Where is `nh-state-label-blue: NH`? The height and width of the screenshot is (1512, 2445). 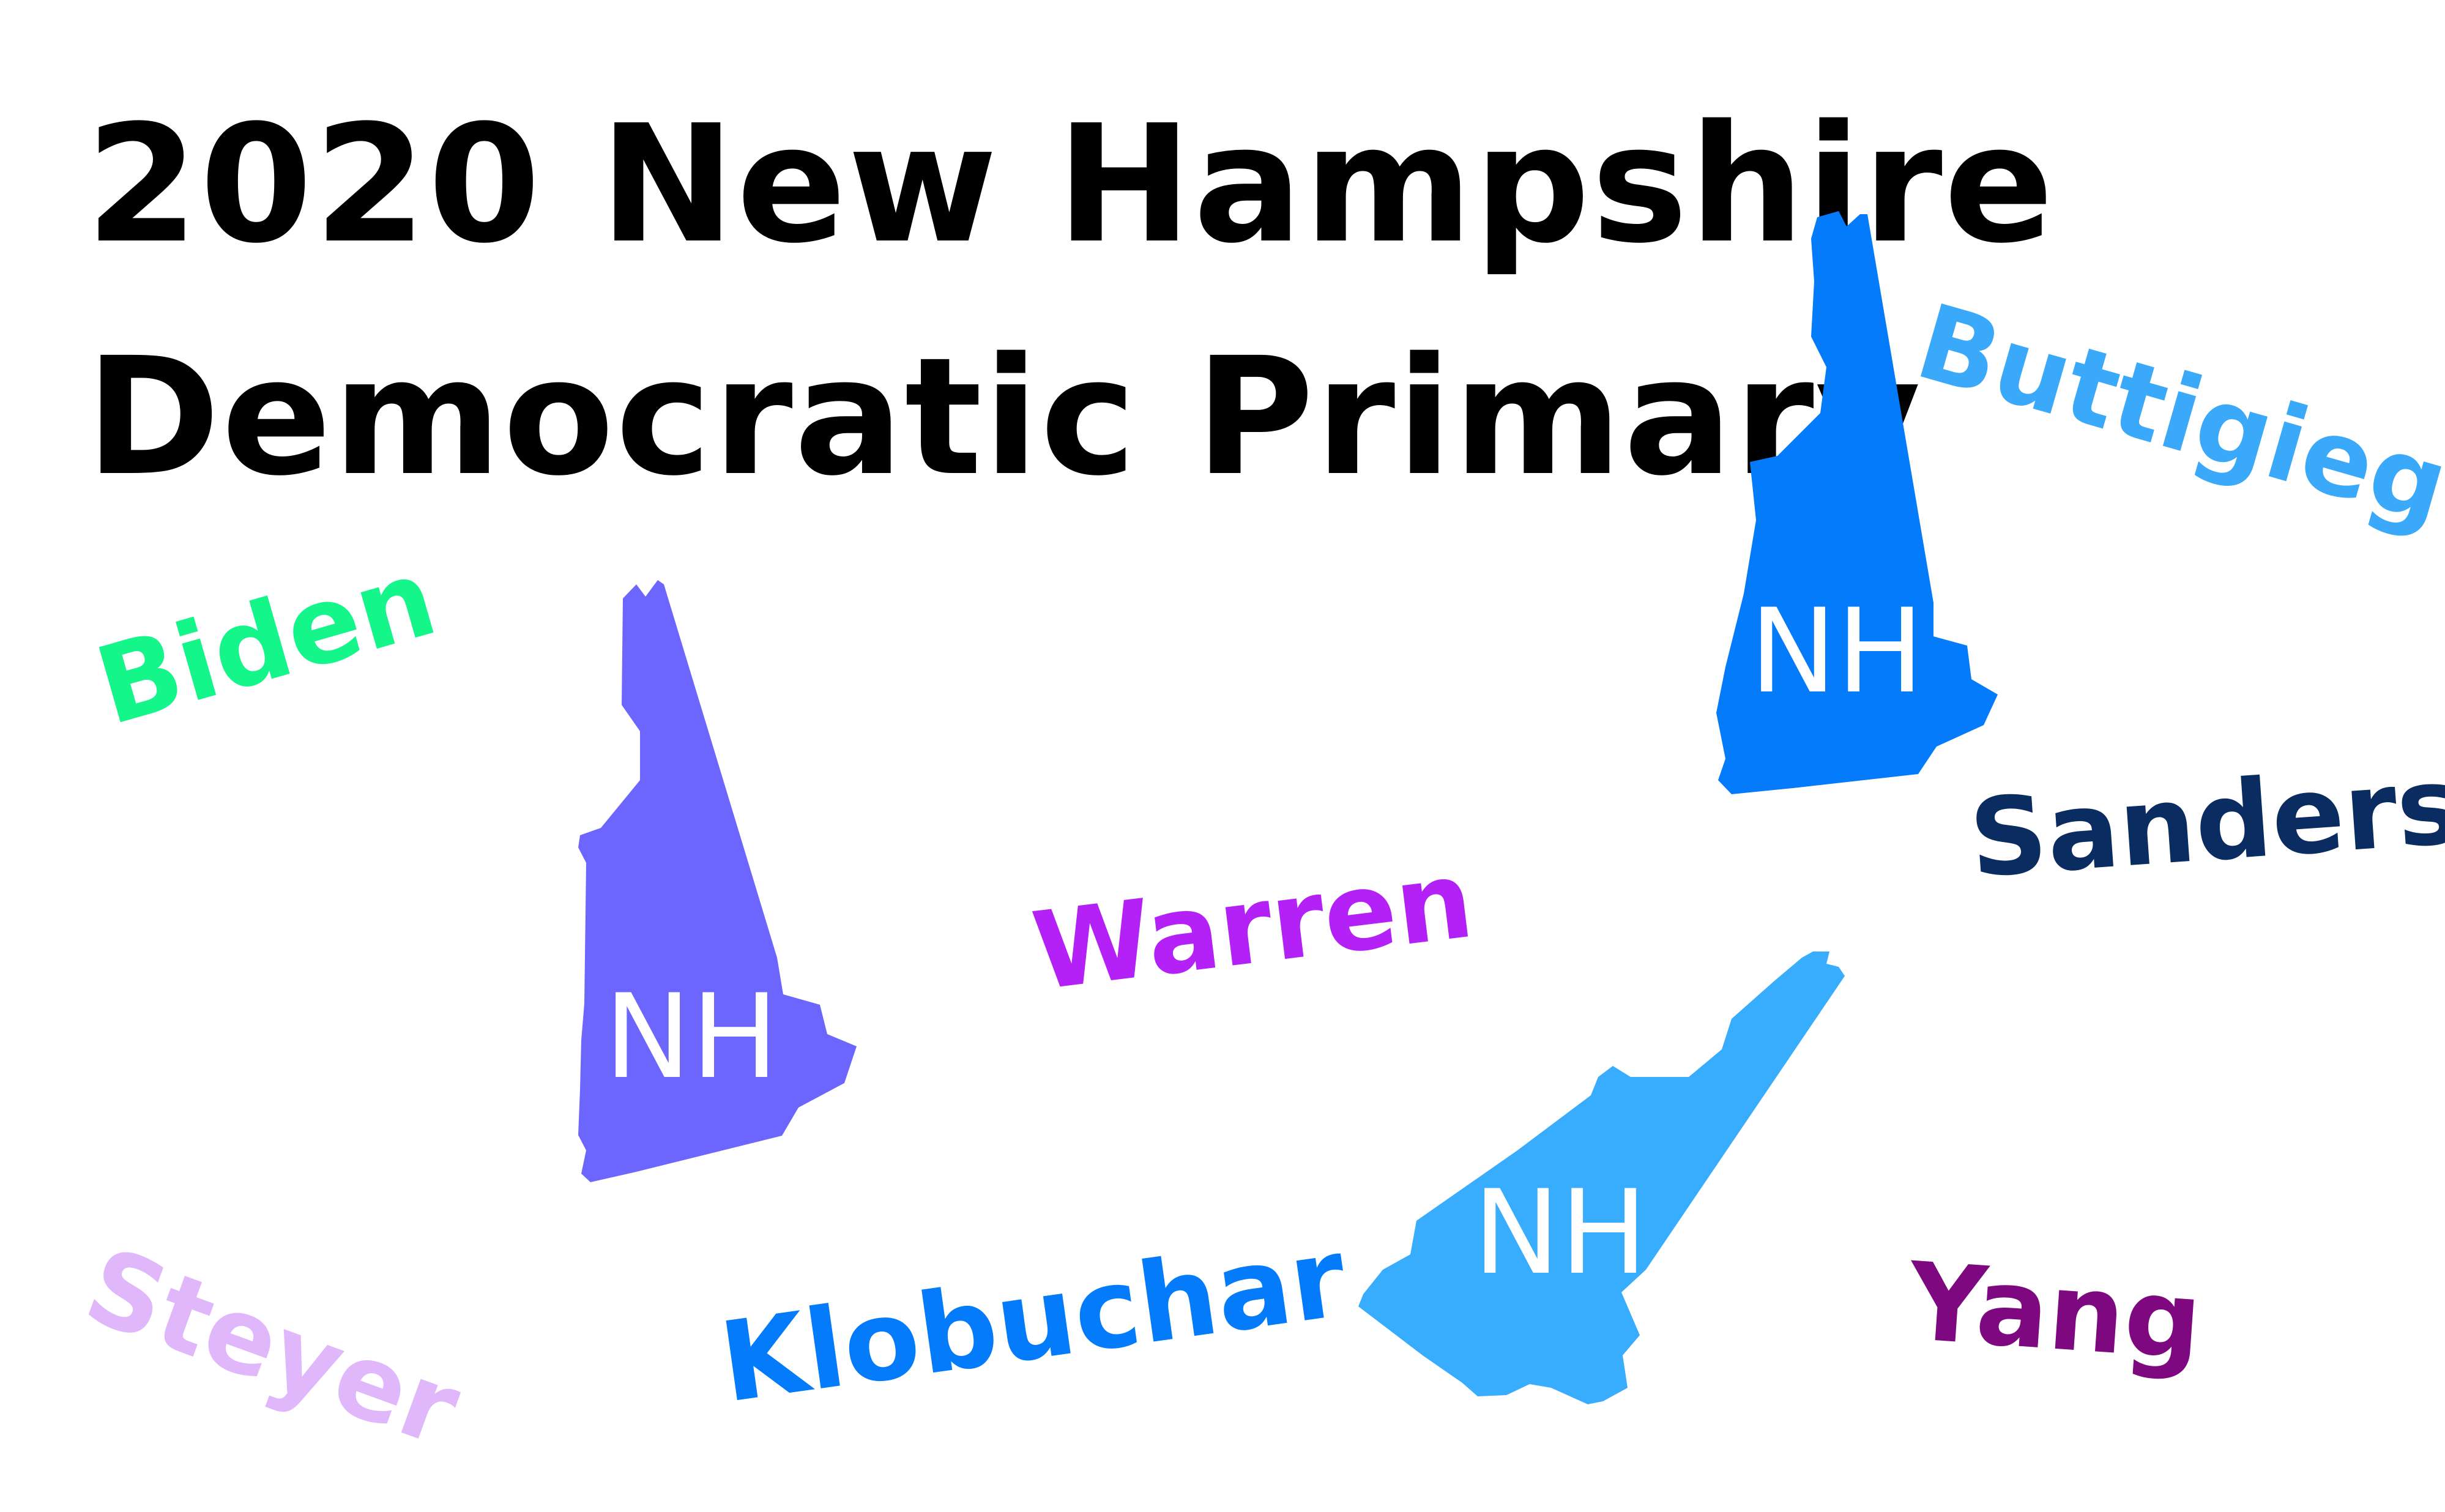
nh-state-label-blue: NH is located at coordinates (1837, 651).